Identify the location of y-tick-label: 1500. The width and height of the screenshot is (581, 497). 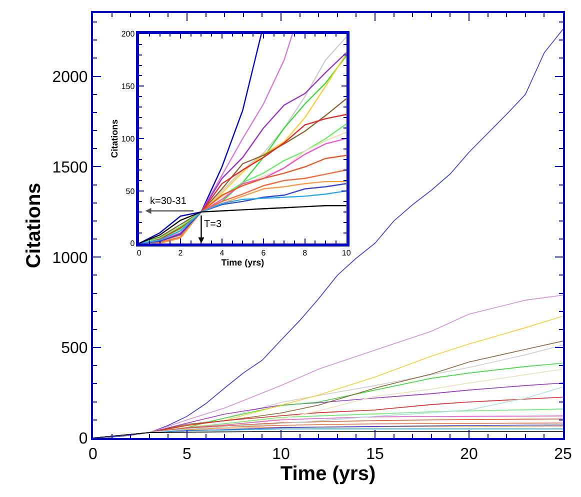
(70, 167).